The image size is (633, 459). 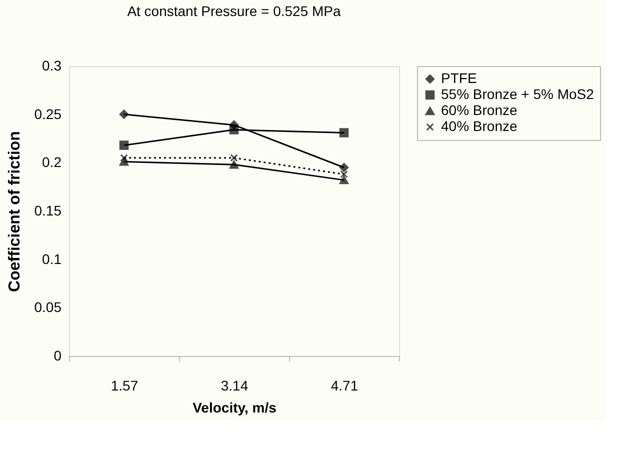 I want to click on y-tick-label: 0, so click(x=58, y=356).